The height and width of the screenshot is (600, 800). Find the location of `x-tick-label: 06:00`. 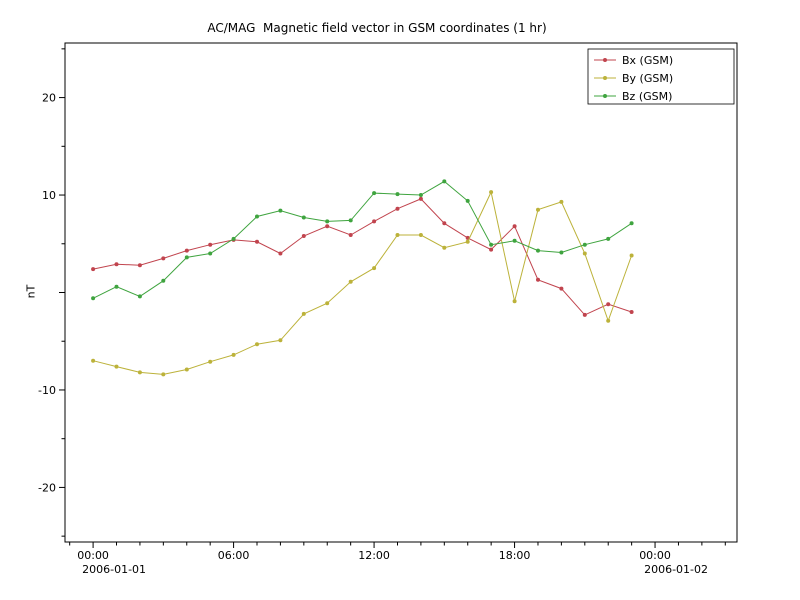

x-tick-label: 06:00 is located at coordinates (234, 555).